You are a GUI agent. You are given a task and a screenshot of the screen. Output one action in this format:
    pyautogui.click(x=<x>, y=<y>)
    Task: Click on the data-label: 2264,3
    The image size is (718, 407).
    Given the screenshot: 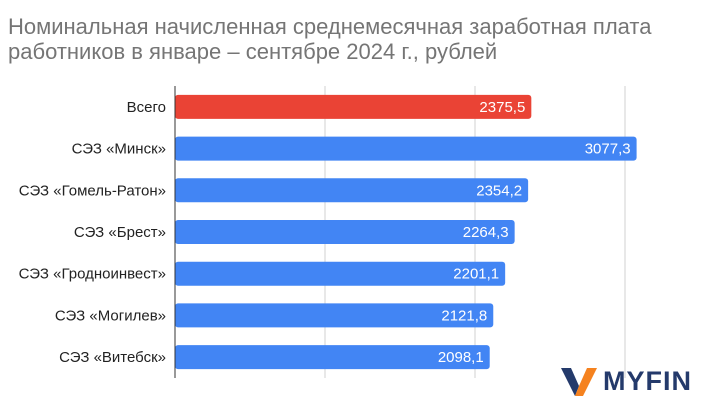 What is the action you would take?
    pyautogui.click(x=486, y=232)
    